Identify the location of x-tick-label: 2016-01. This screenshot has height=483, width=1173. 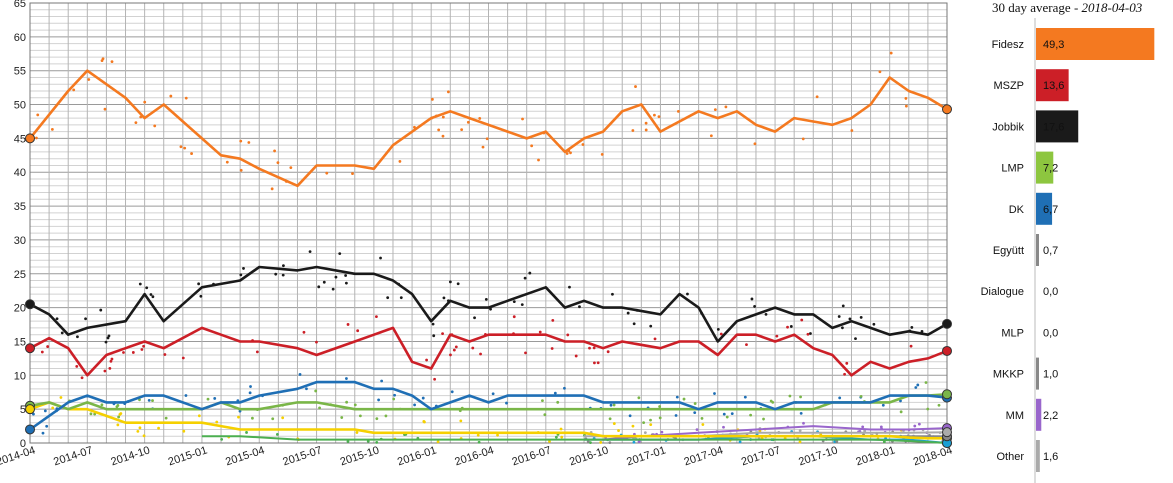
(417, 456).